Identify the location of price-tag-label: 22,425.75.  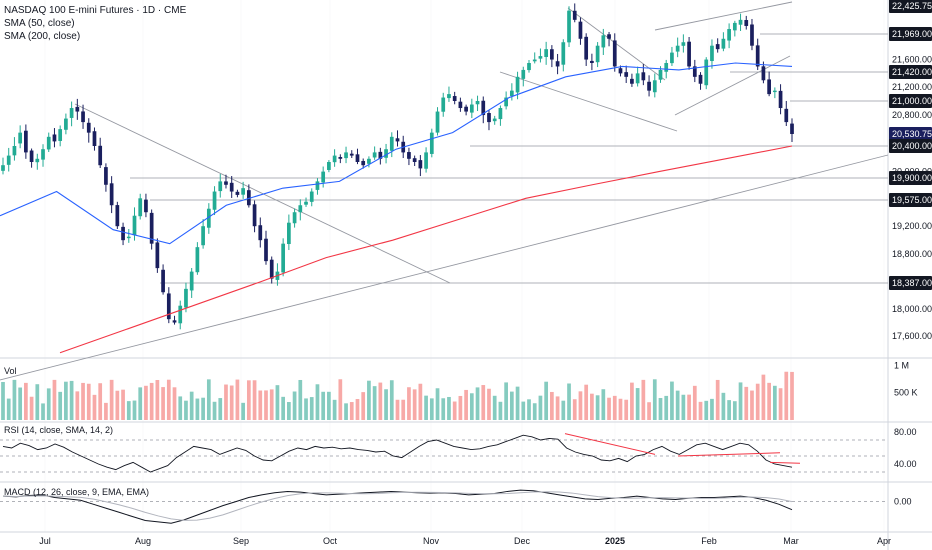
(912, 6).